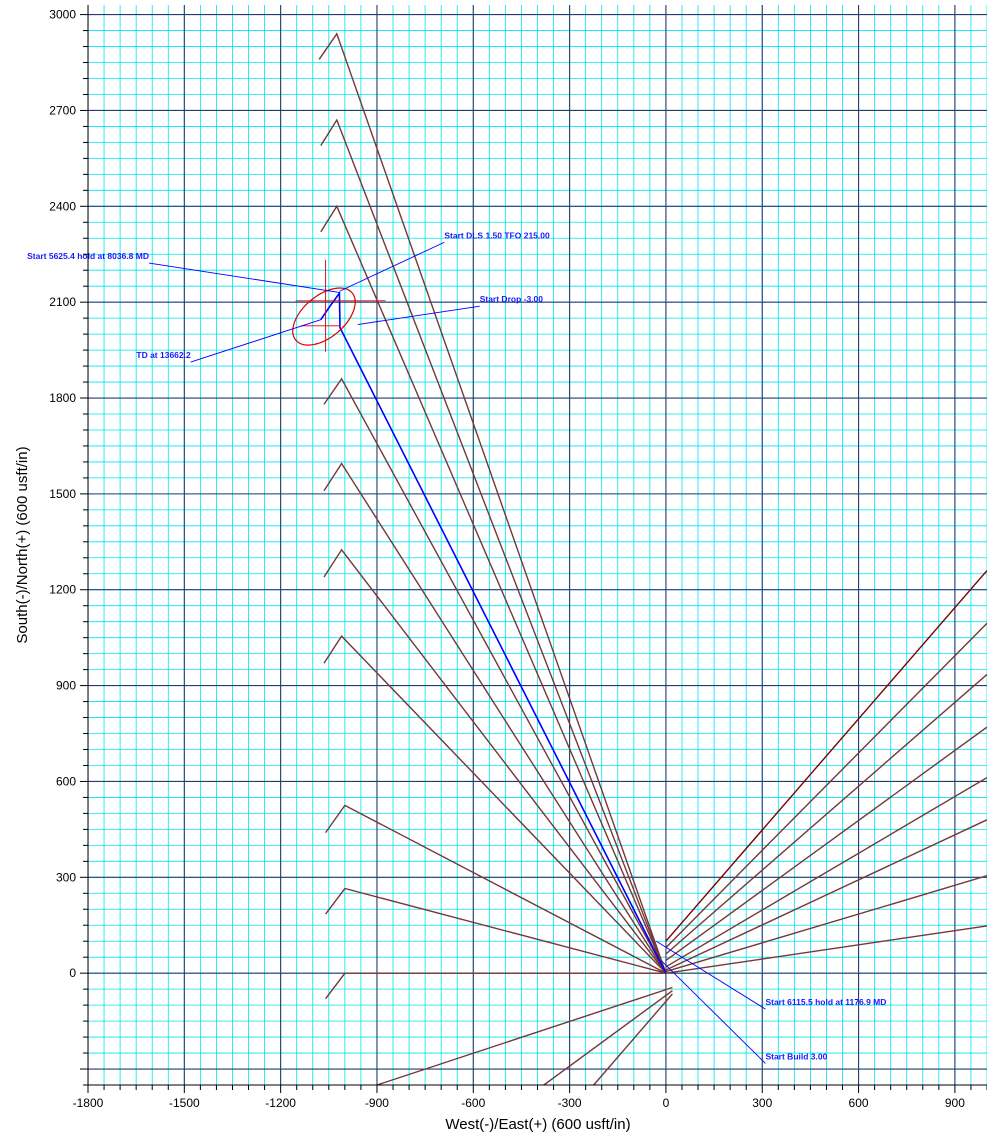 This screenshot has width=987, height=1142. I want to click on y-tick-label: 900, so click(66, 686).